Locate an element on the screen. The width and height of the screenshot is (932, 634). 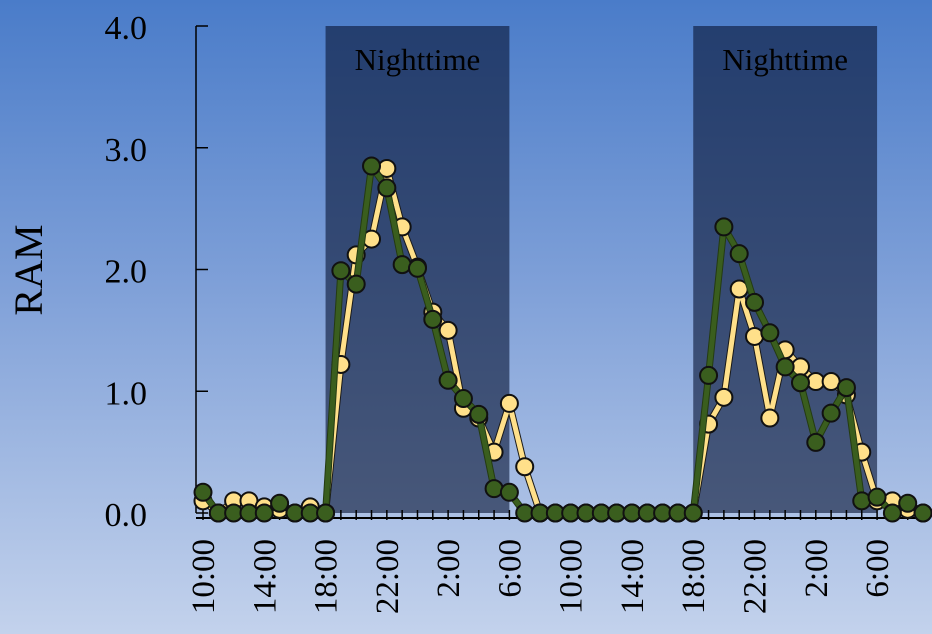
y-tick-label: 3.0 is located at coordinates (126, 150).